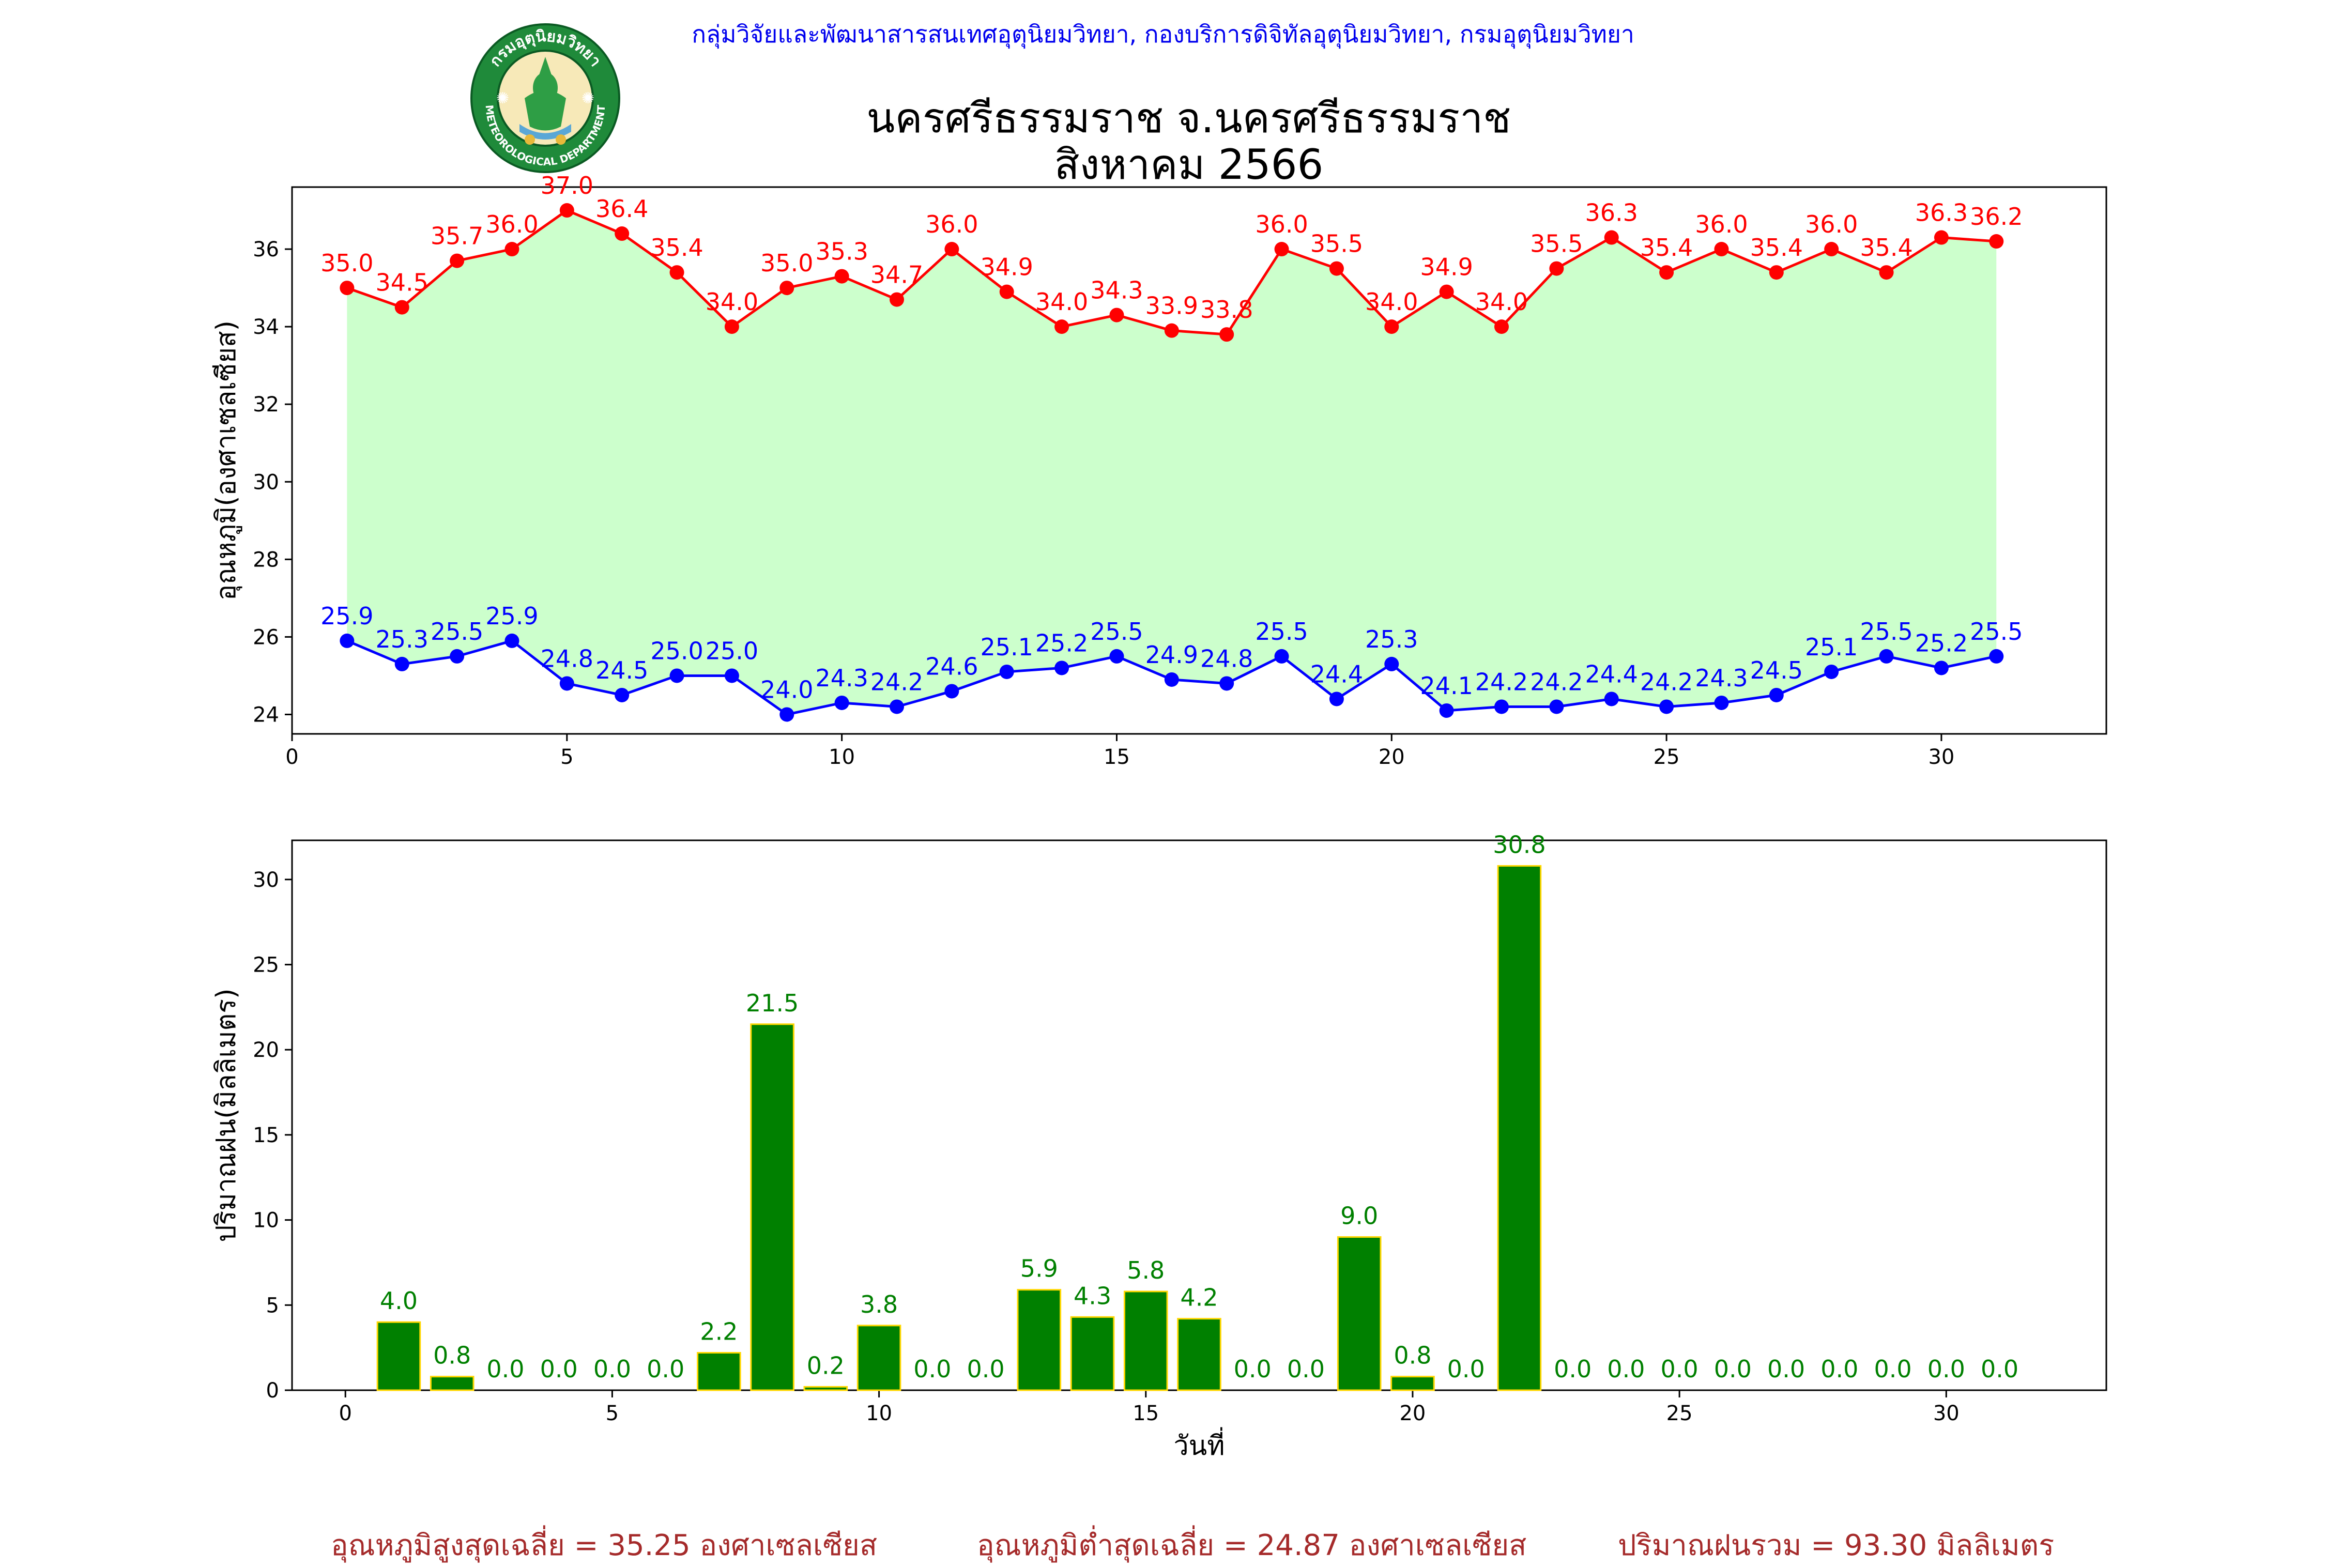  What do you see at coordinates (1831, 647) in the screenshot?
I see `data-label-min: 25.1` at bounding box center [1831, 647].